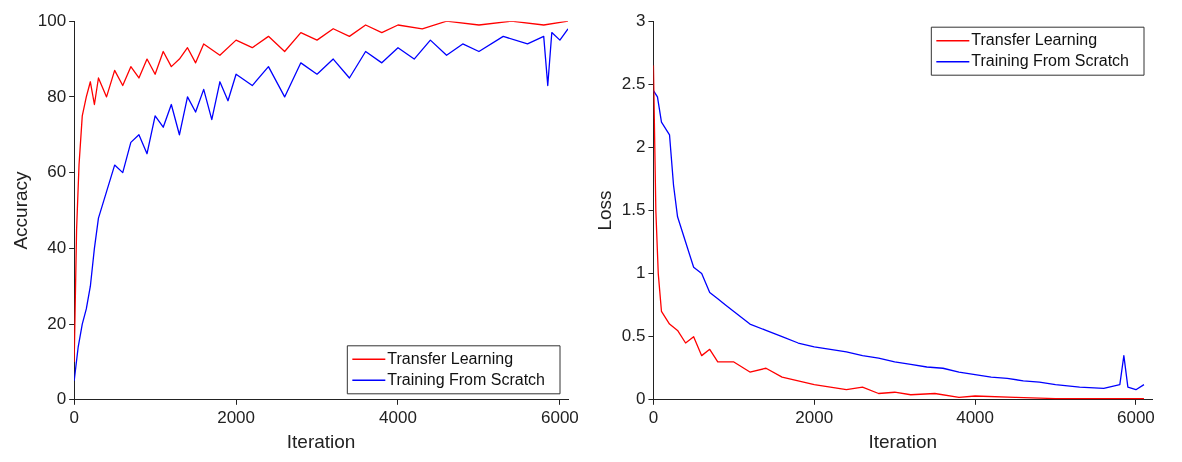 This screenshot has height=462, width=1182. What do you see at coordinates (57, 248) in the screenshot?
I see `y-tick-label: 40` at bounding box center [57, 248].